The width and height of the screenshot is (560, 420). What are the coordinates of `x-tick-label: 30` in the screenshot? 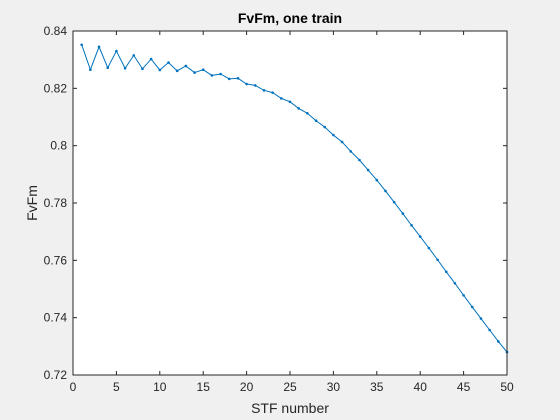 It's located at (334, 387).